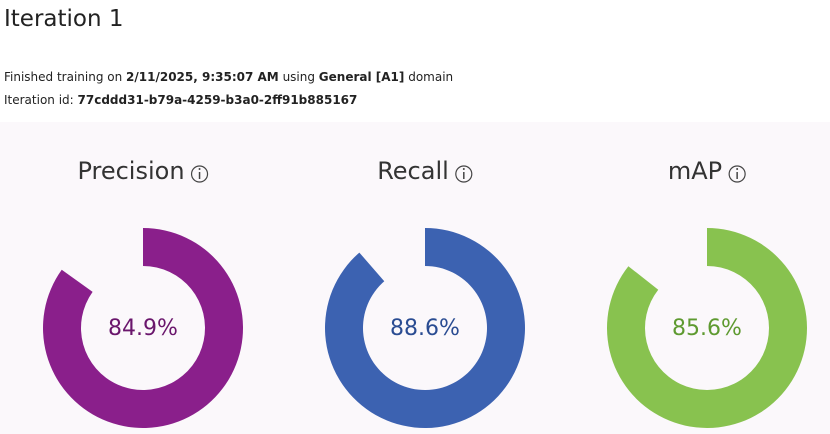  I want to click on info-text: Finished training on, so click(65, 77).